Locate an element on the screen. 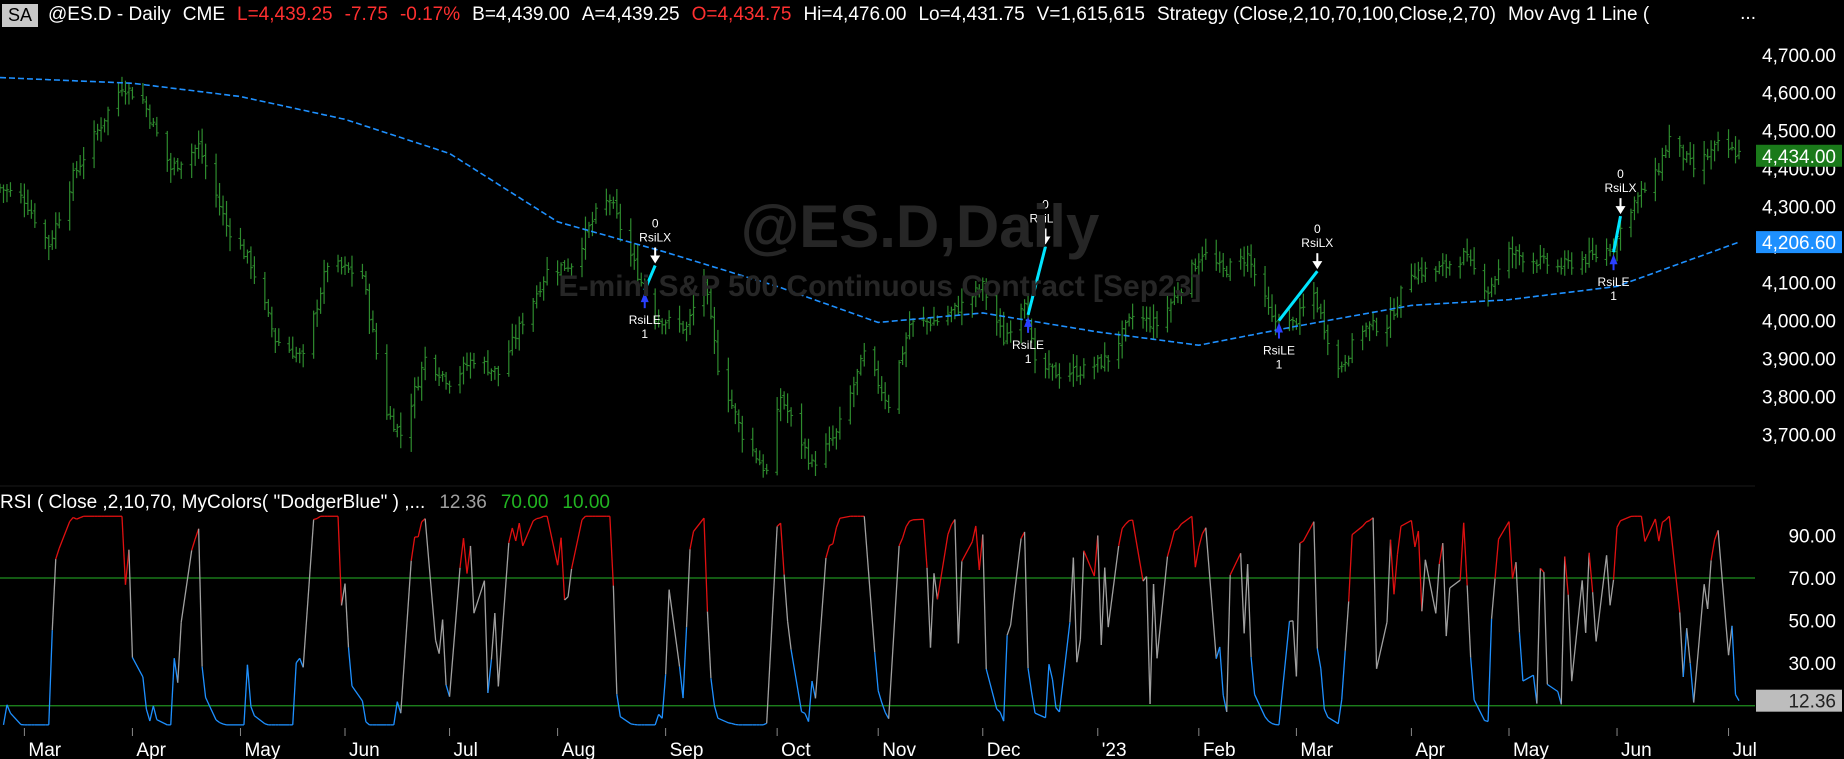 The height and width of the screenshot is (759, 1844). exit-arrow-stem is located at coordinates (655, 252).